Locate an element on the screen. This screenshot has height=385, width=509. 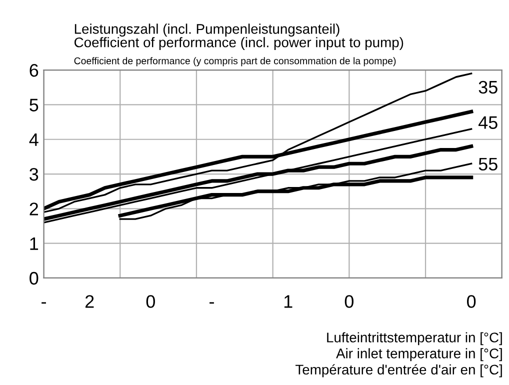
annotation: 45 is located at coordinates (488, 122).